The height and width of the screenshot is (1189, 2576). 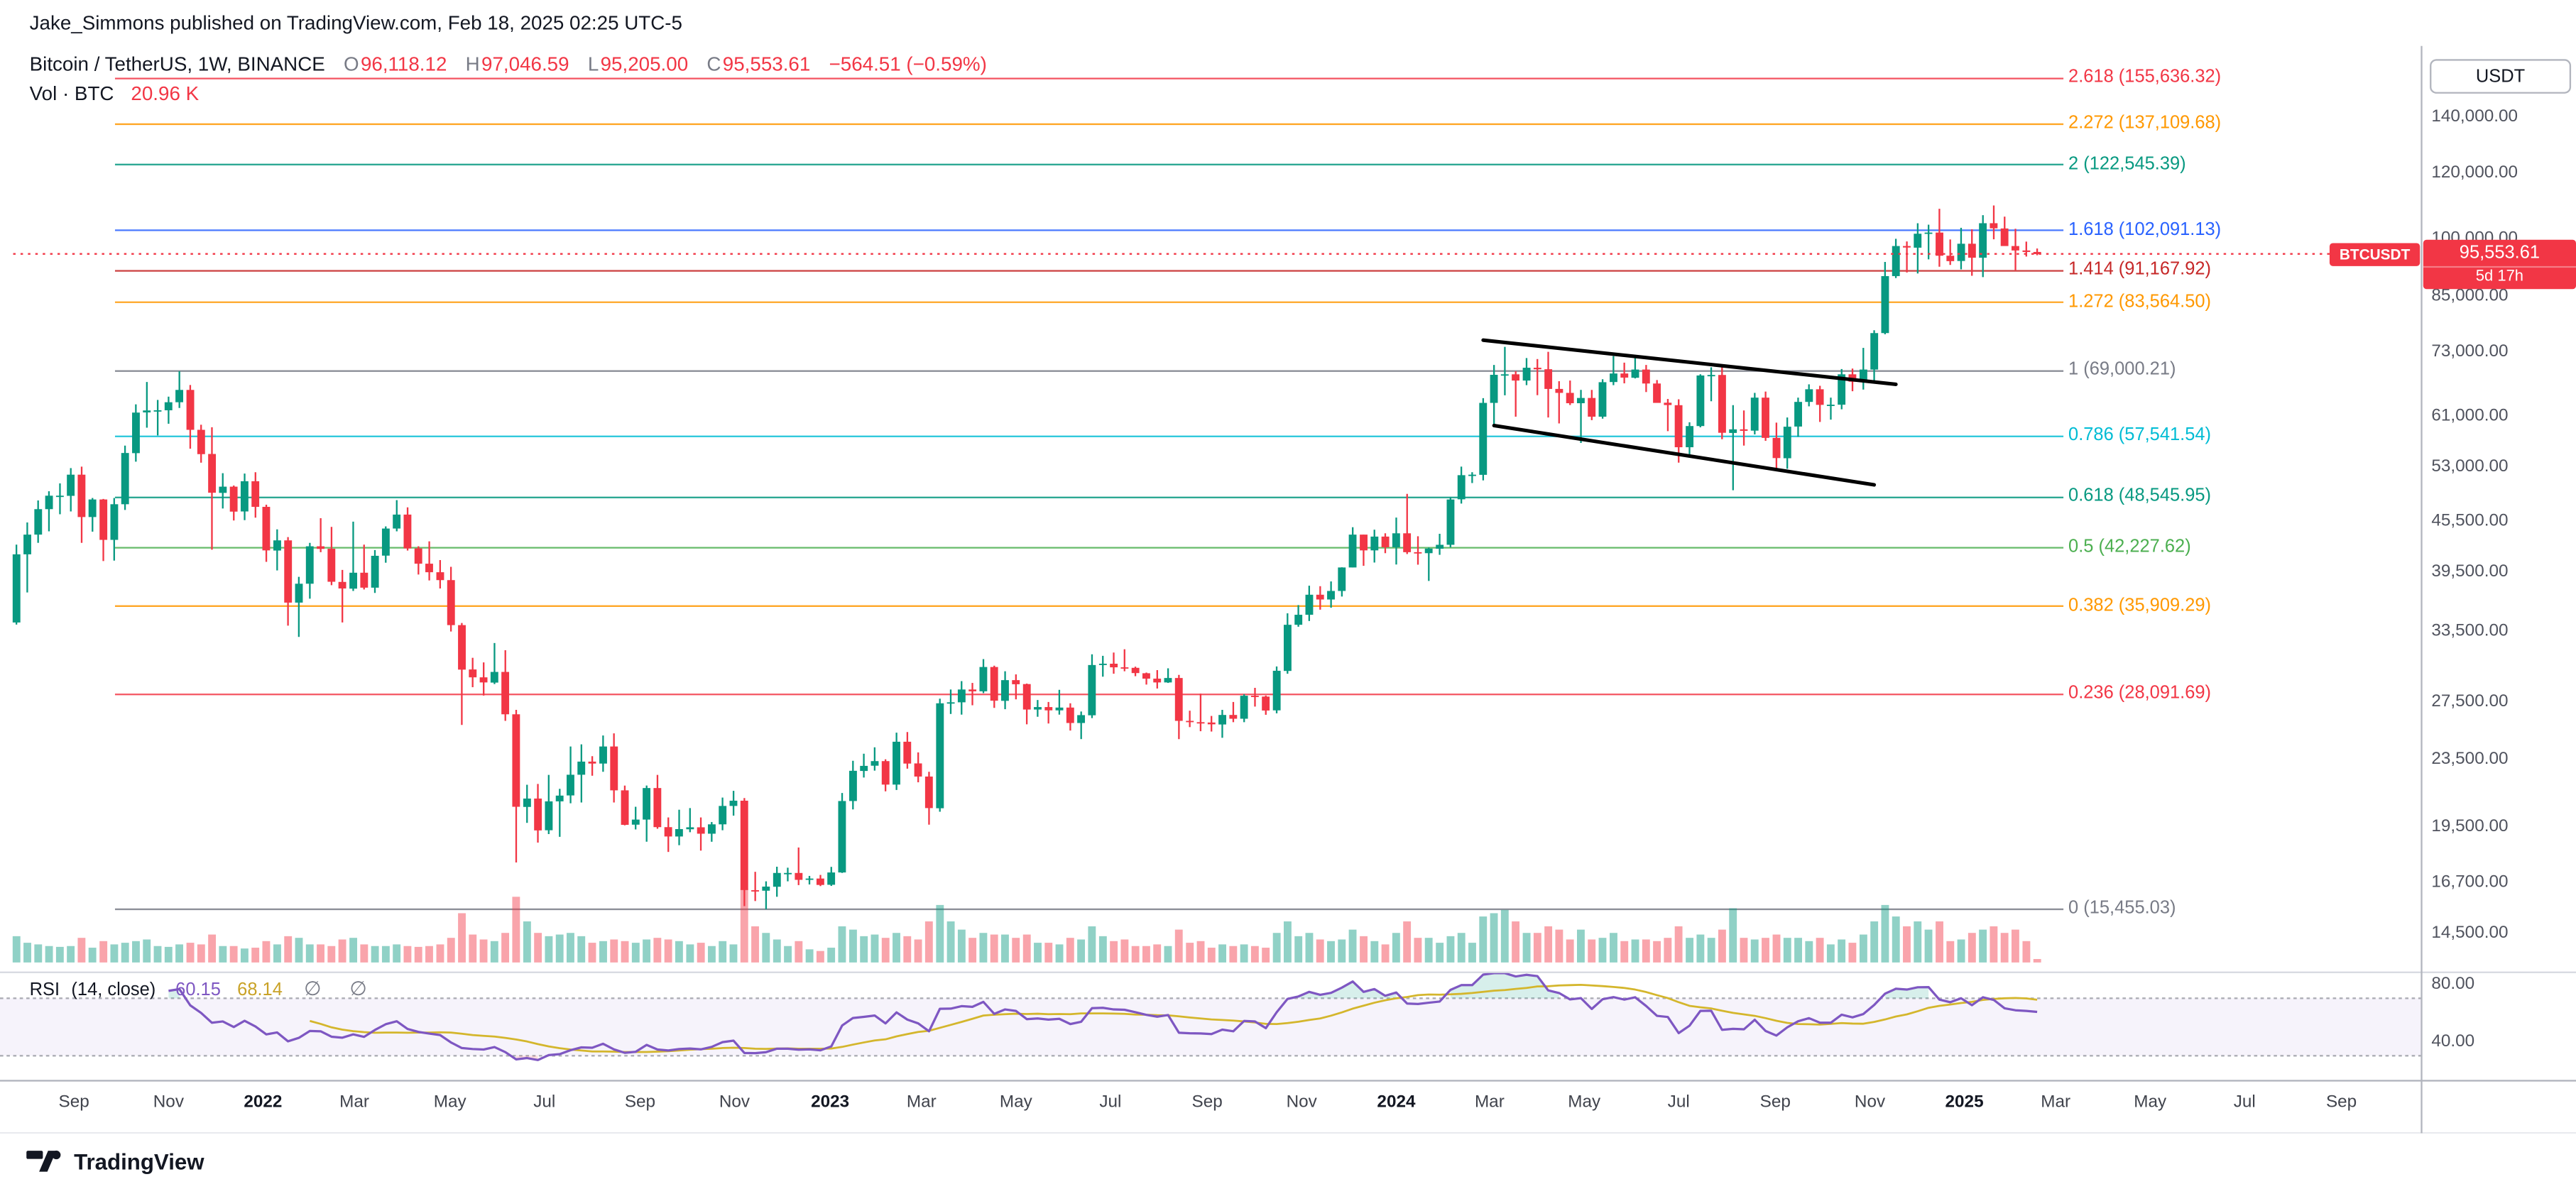 I want to click on rsi-legend: RSI (14, close) 60.15 68.14 ∅ ∅, so click(x=204, y=988).